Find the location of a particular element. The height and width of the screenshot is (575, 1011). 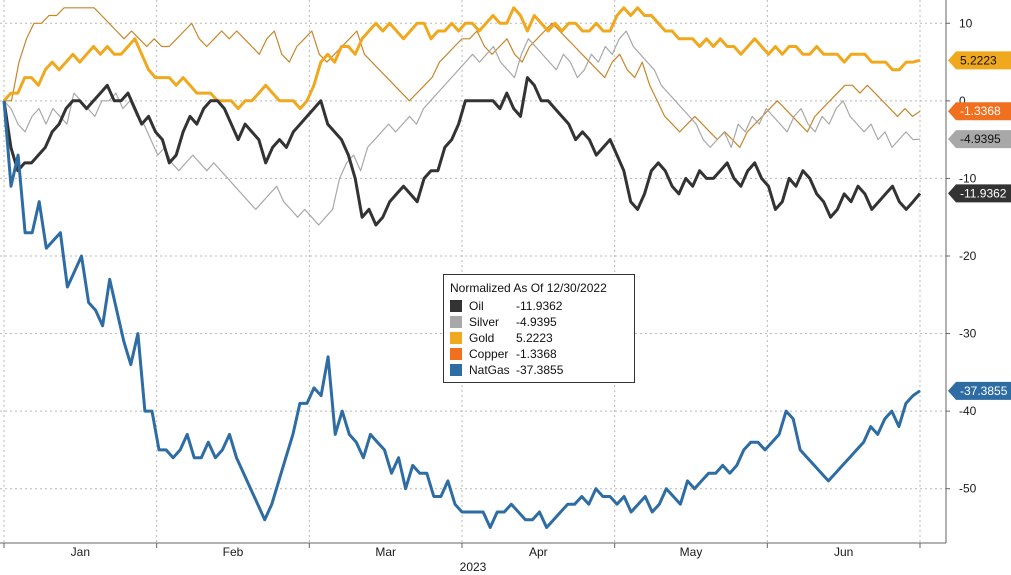

legend-entry: Silver -4.9395 is located at coordinates (539, 322).